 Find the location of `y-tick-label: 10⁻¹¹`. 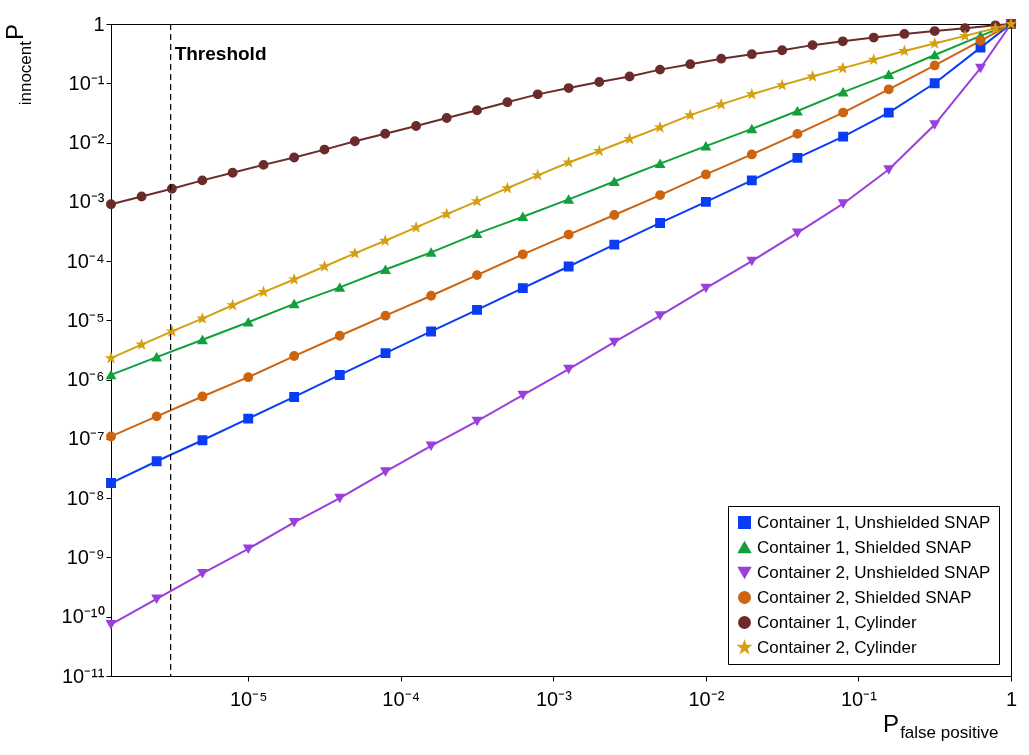

y-tick-label: 10⁻¹¹ is located at coordinates (83, 675).